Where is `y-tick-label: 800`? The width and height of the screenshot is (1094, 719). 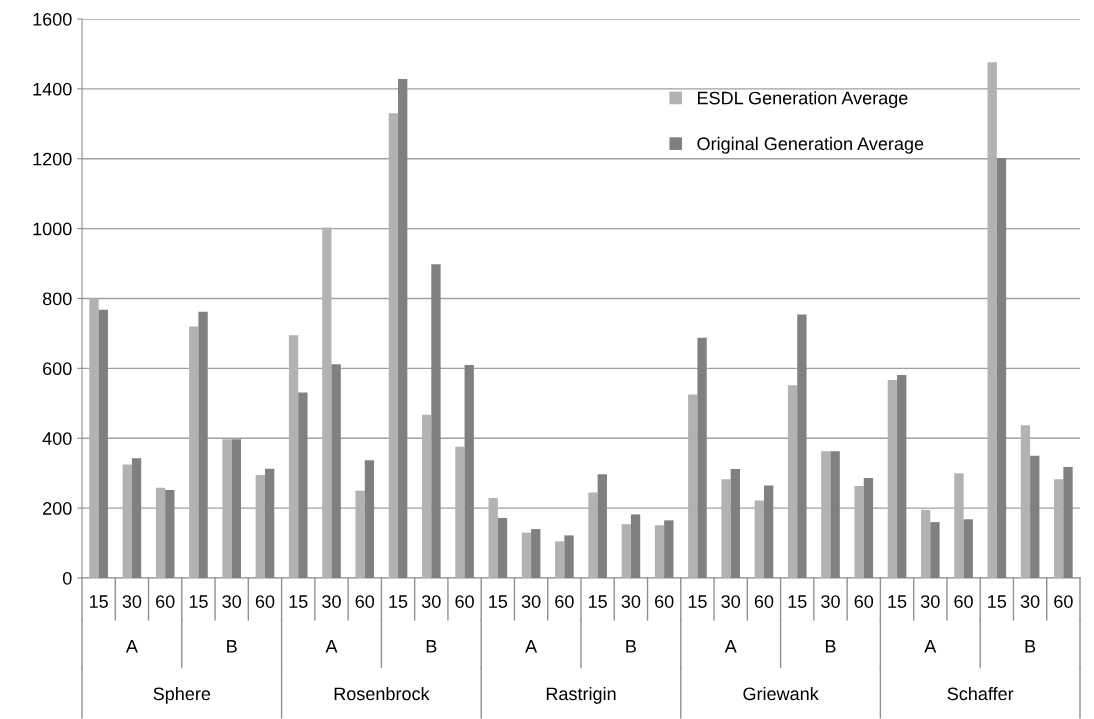 y-tick-label: 800 is located at coordinates (57, 299).